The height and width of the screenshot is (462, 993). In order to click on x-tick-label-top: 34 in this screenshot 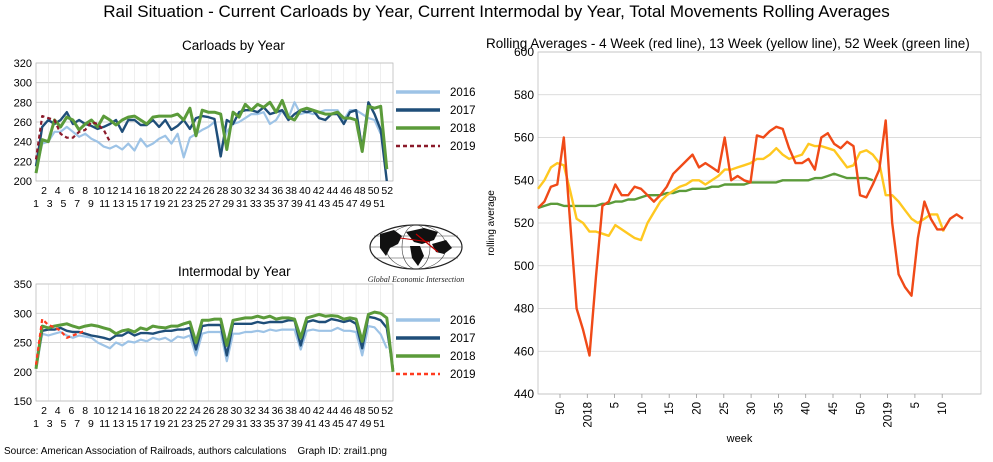, I will do `click(264, 191)`.